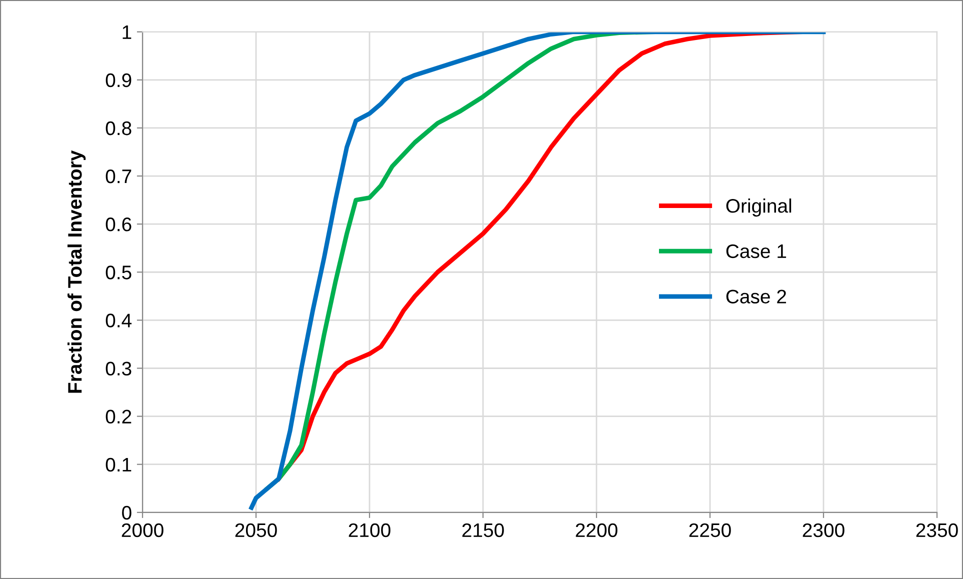  What do you see at coordinates (256, 530) in the screenshot?
I see `x-tick-label: 2050` at bounding box center [256, 530].